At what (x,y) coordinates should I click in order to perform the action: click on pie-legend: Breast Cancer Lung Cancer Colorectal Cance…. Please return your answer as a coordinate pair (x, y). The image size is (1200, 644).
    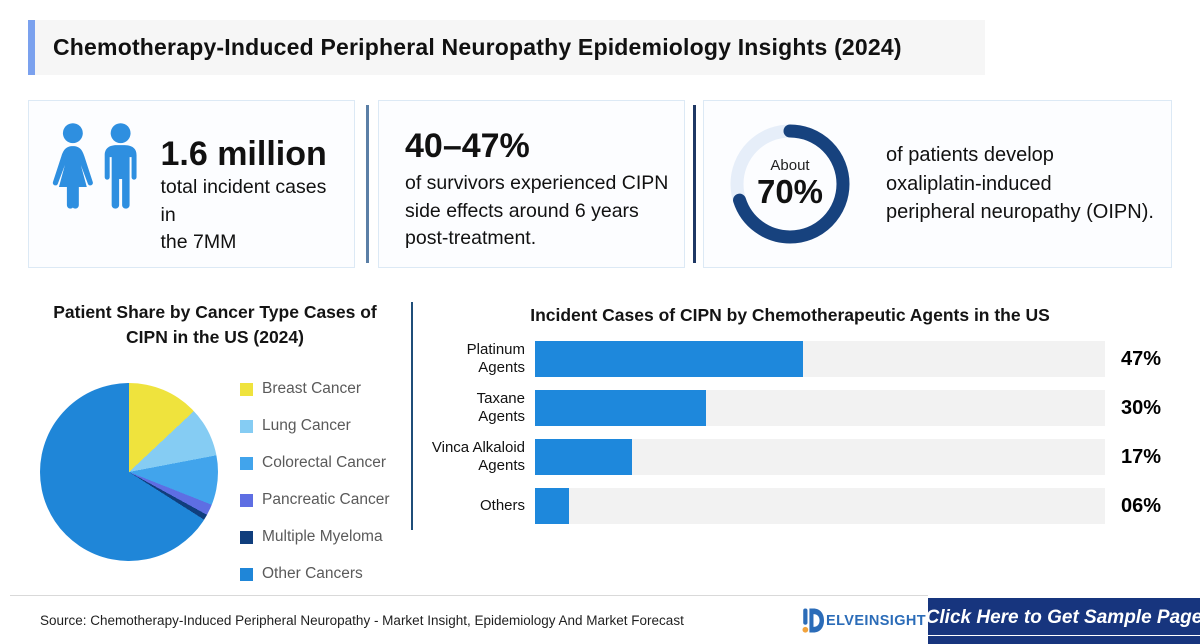
    Looking at the image, I should click on (315, 491).